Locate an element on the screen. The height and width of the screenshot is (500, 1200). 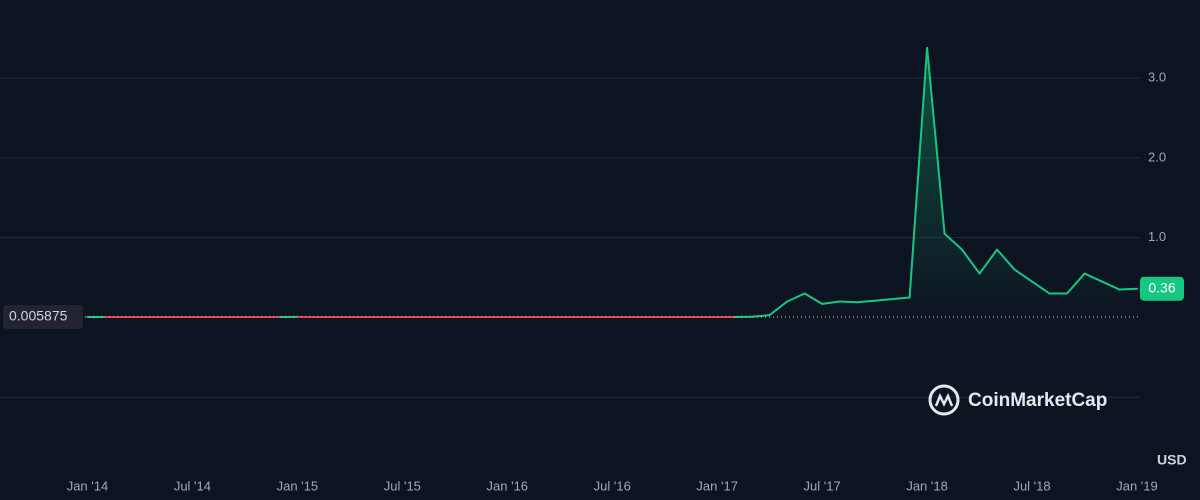
x-tick-label: Jan '18 is located at coordinates (927, 485).